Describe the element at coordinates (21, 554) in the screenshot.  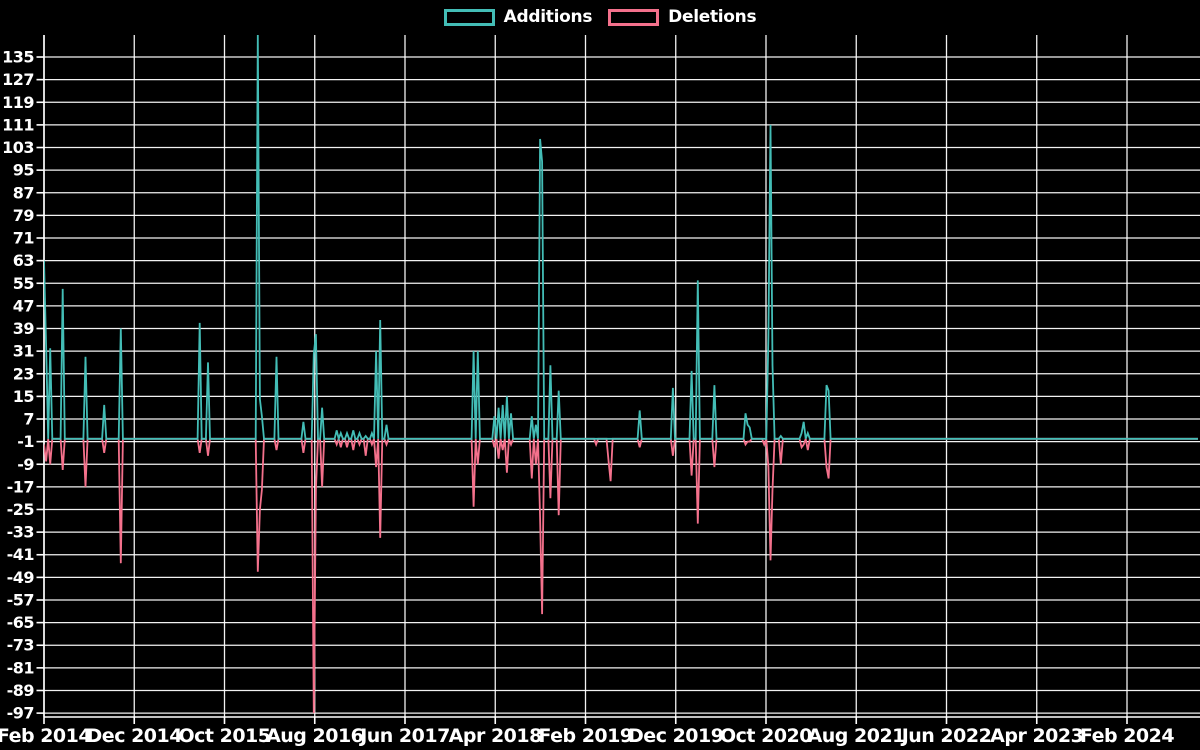
I see `svg-text: -41` at that location.